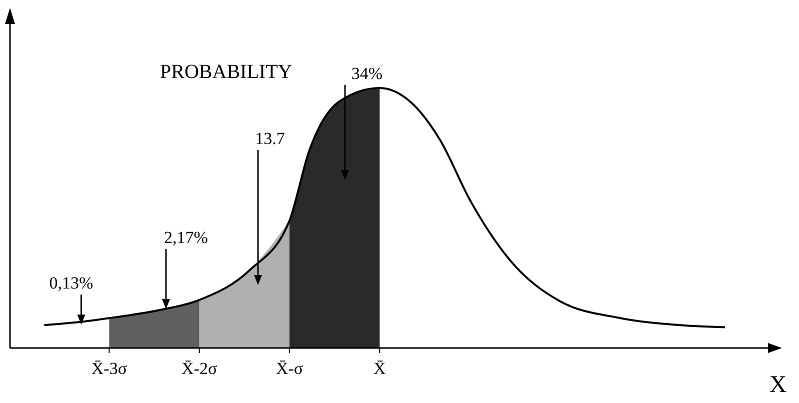 Image resolution: width=799 pixels, height=403 pixels. I want to click on y-axis-title: PROBABILITY, so click(226, 72).